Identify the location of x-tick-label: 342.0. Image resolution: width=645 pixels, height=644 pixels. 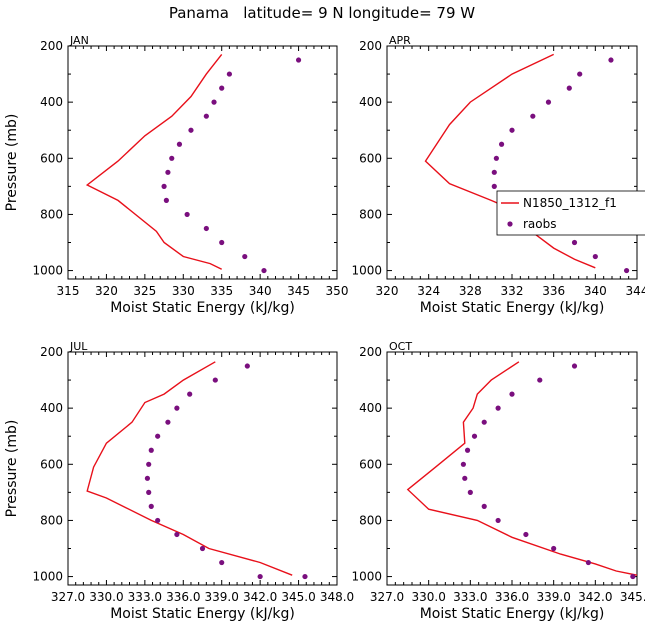
(595, 597).